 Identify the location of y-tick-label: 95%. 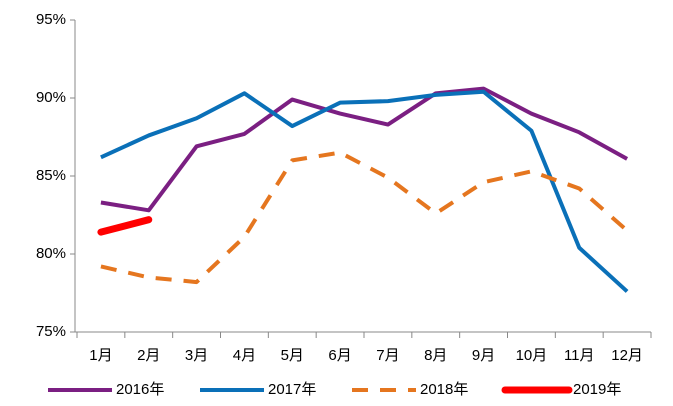
(51, 19).